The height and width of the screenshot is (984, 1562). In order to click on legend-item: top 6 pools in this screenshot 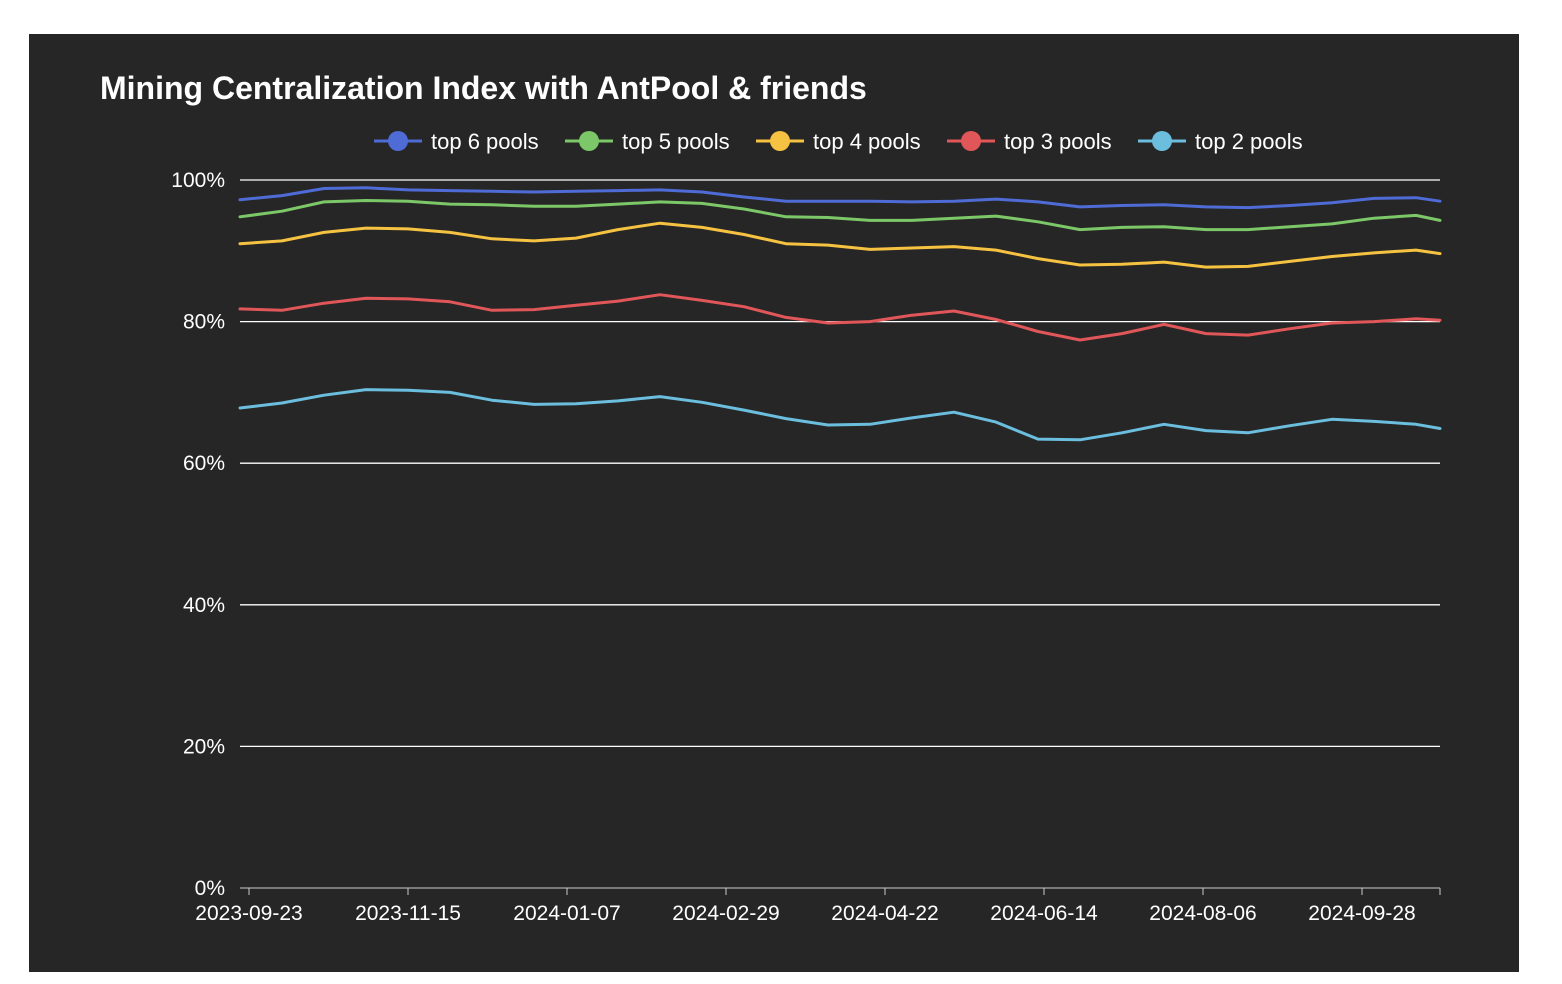, I will do `click(456, 141)`.